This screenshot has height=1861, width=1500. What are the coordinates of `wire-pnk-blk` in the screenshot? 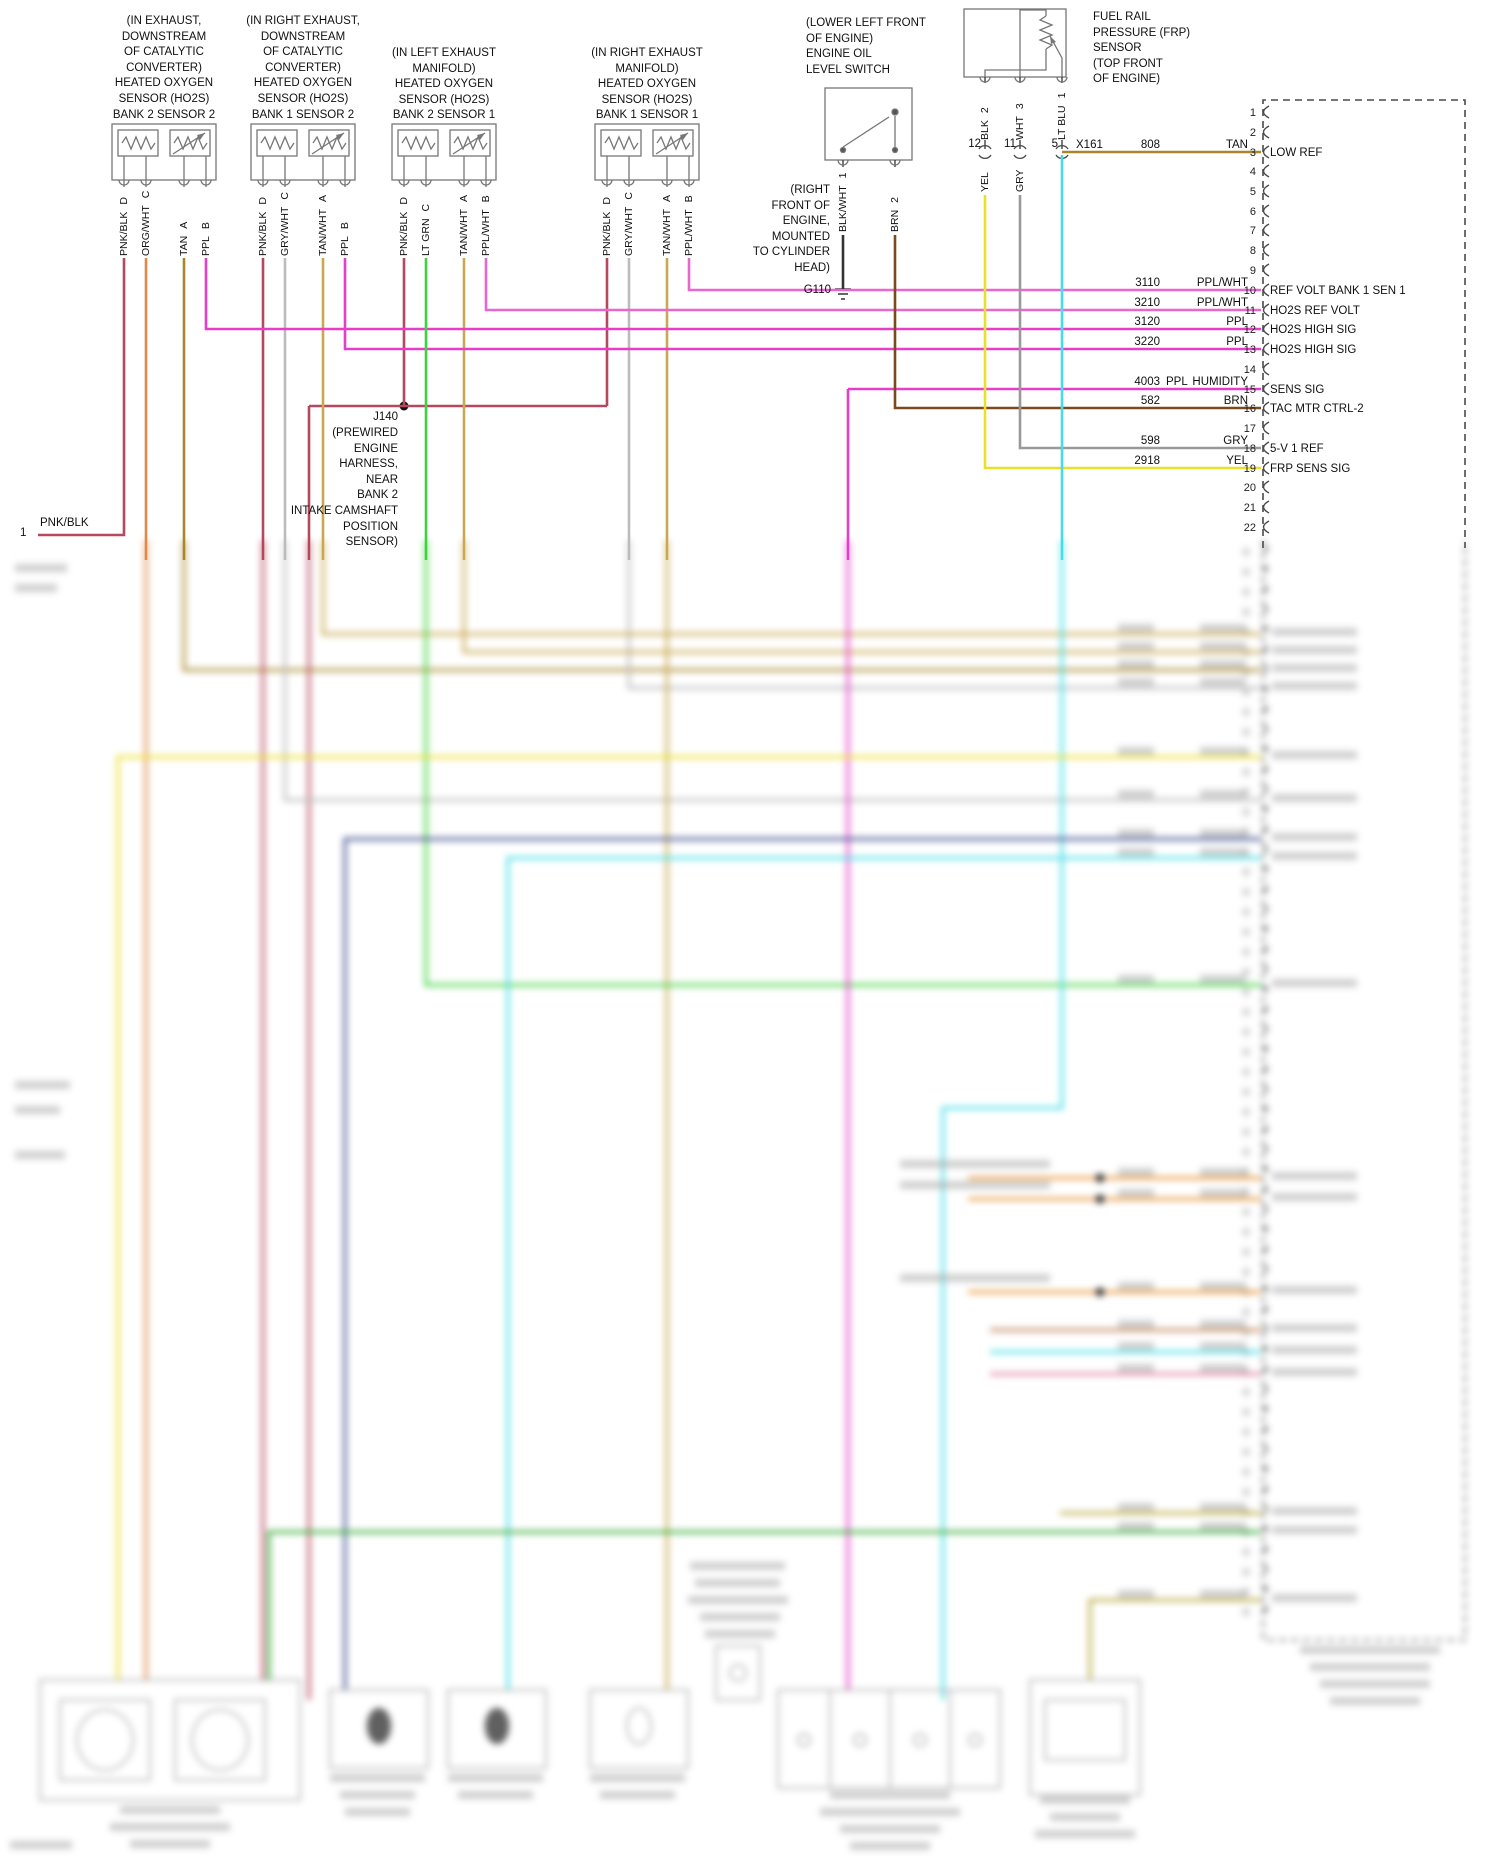 It's located at (323, 409).